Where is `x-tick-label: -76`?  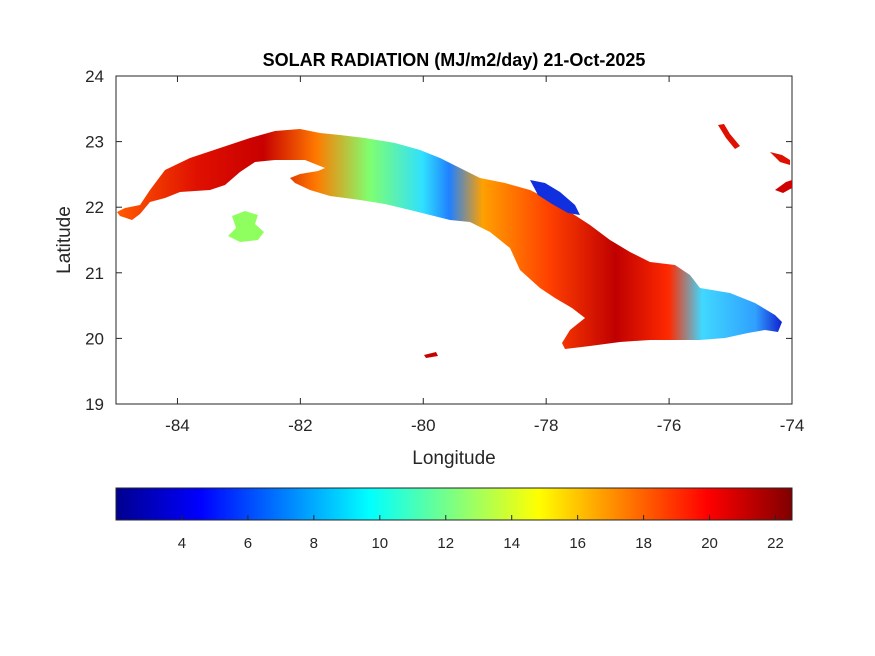 x-tick-label: -76 is located at coordinates (669, 425).